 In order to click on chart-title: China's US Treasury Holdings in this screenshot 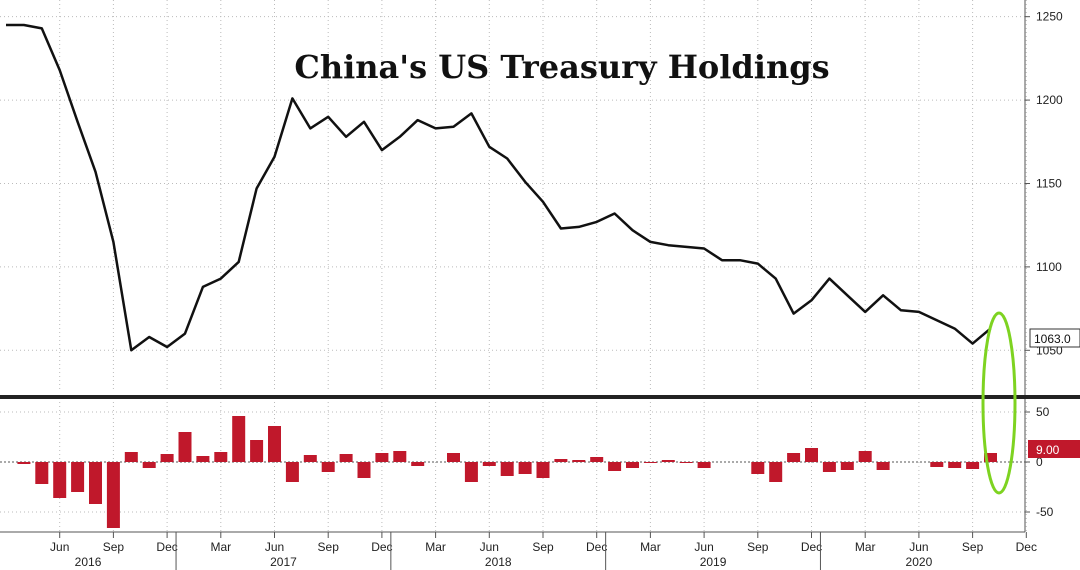, I will do `click(561, 67)`.